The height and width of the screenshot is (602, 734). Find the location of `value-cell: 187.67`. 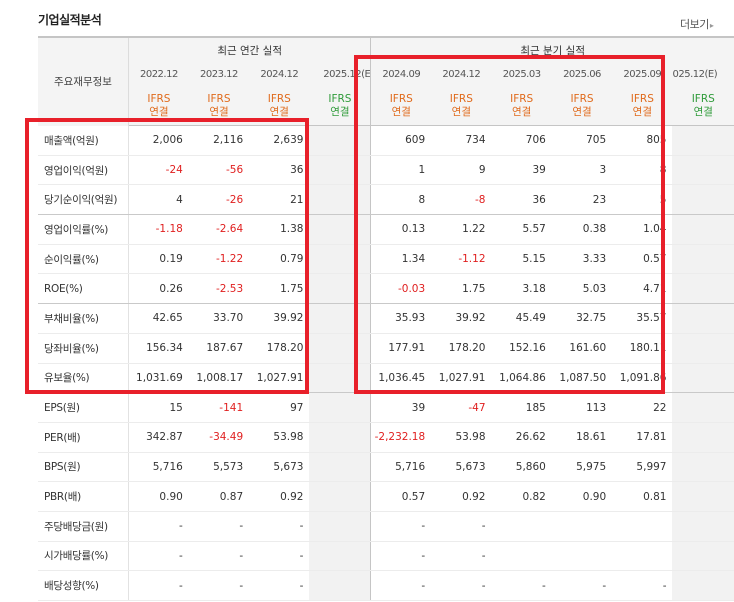

value-cell: 187.67 is located at coordinates (219, 348).